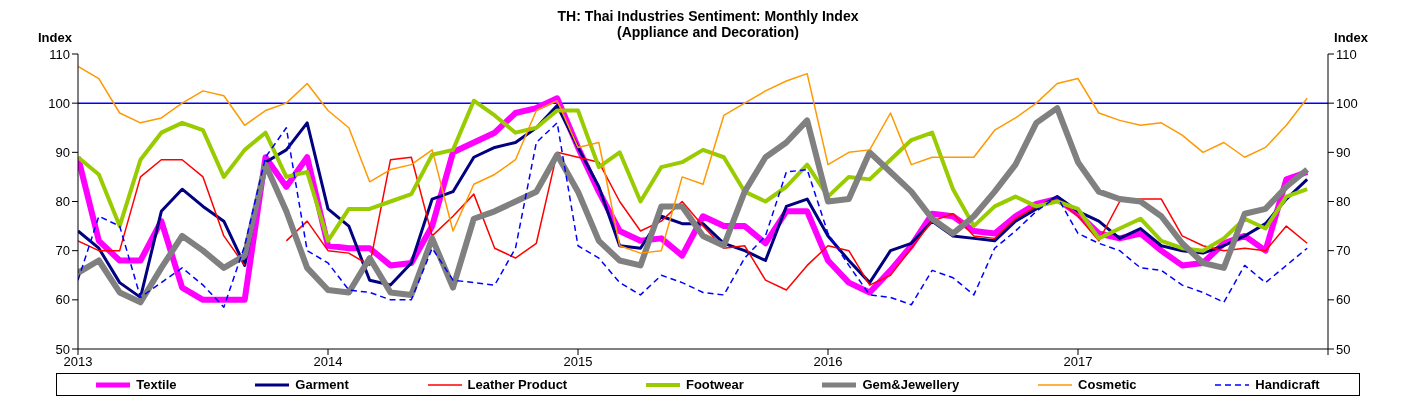  Describe the element at coordinates (55, 37) in the screenshot. I see `y-axis-title: Index` at that location.